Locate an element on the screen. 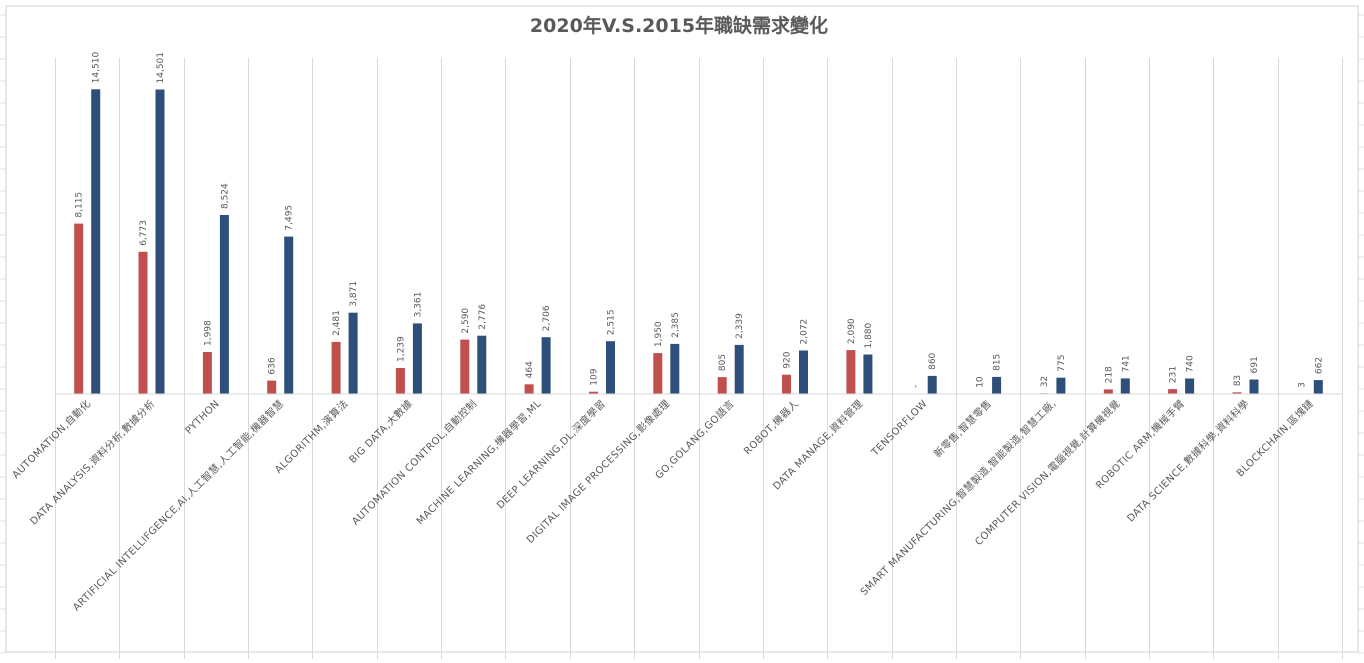 This screenshot has height=663, width=1364. data-label: 662 is located at coordinates (1319, 365).